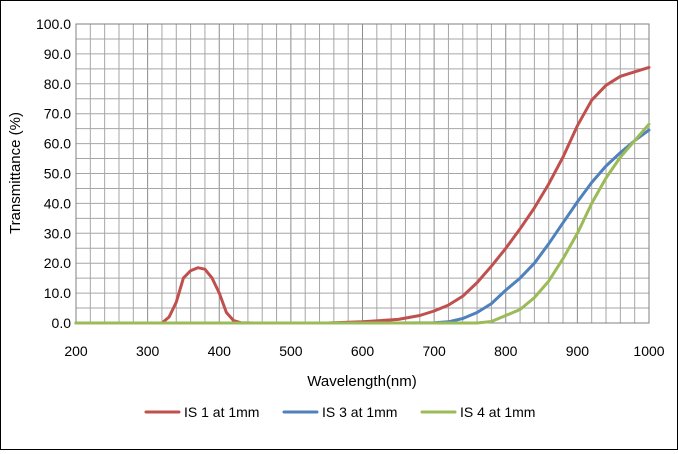 This screenshot has width=678, height=454. I want to click on legend: IS 1 at 1mm IS 3 at 1mm IS 4 at 1mm, so click(339, 412).